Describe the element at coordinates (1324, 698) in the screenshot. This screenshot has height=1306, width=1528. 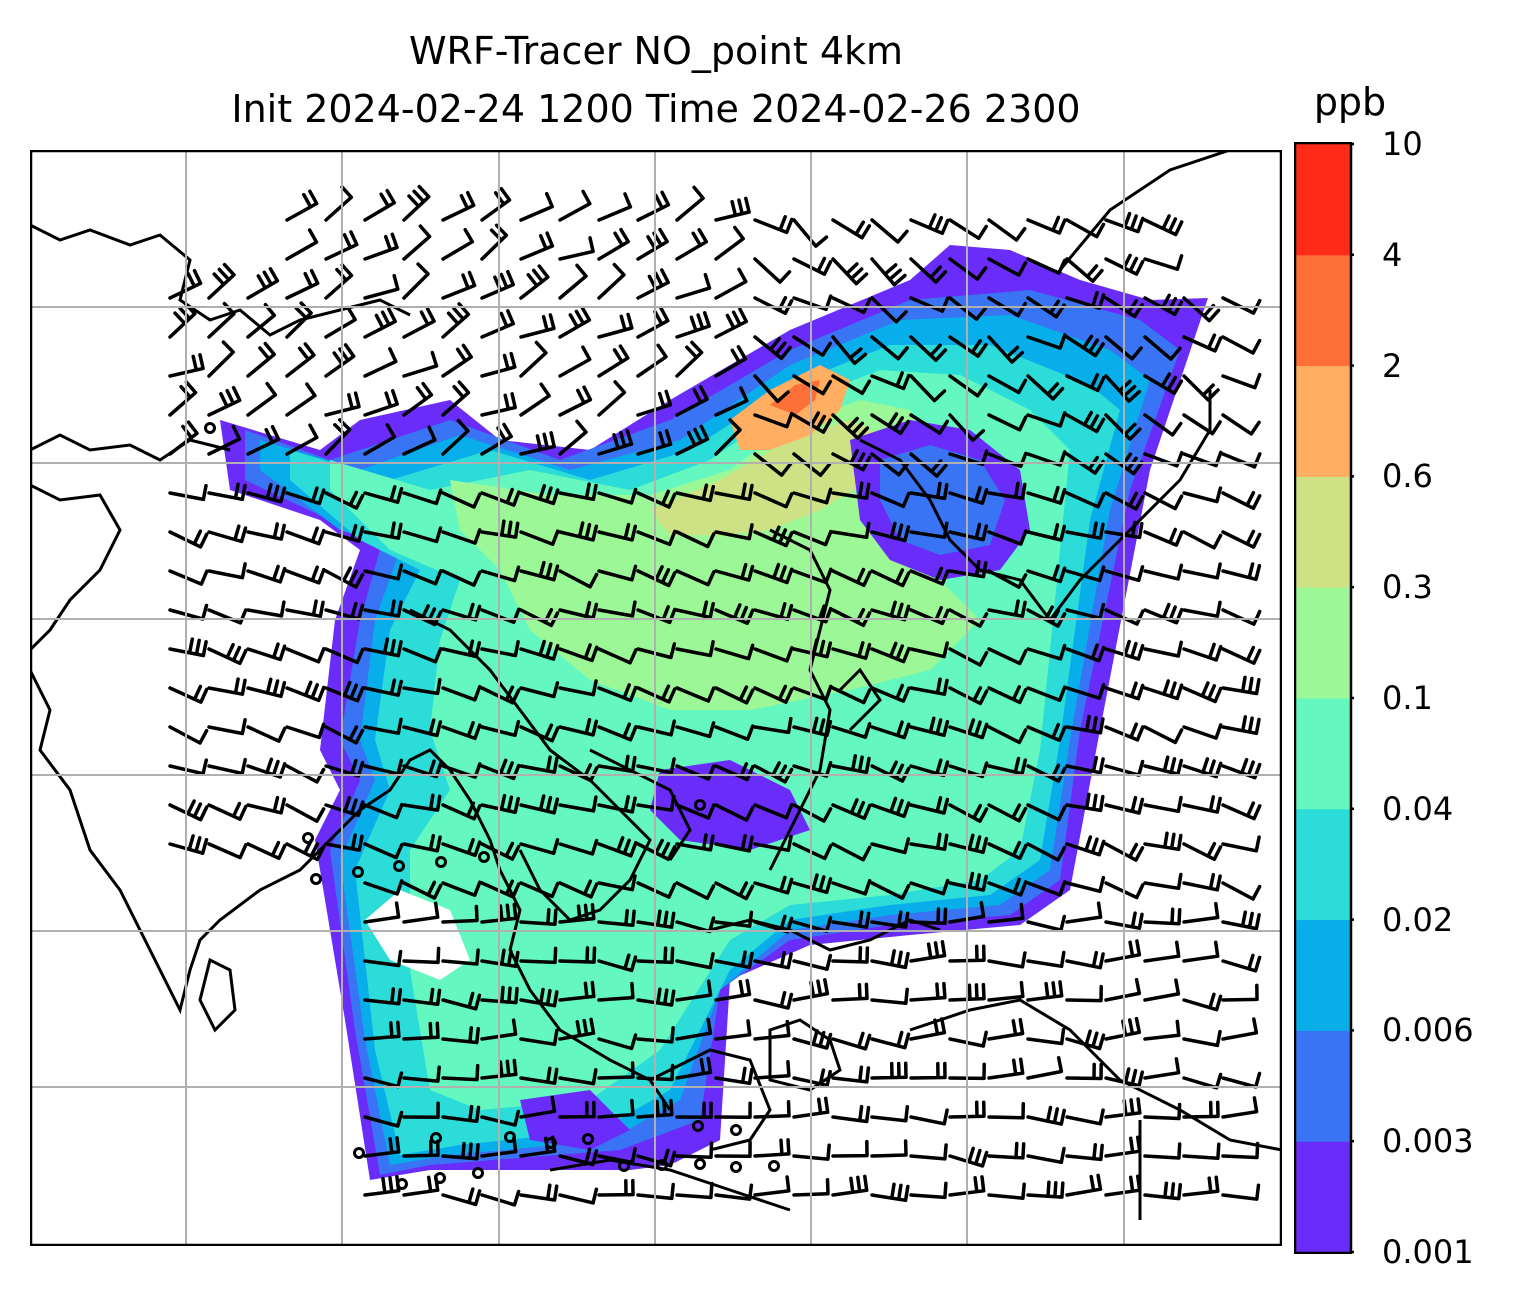
I see `colorbar` at that location.